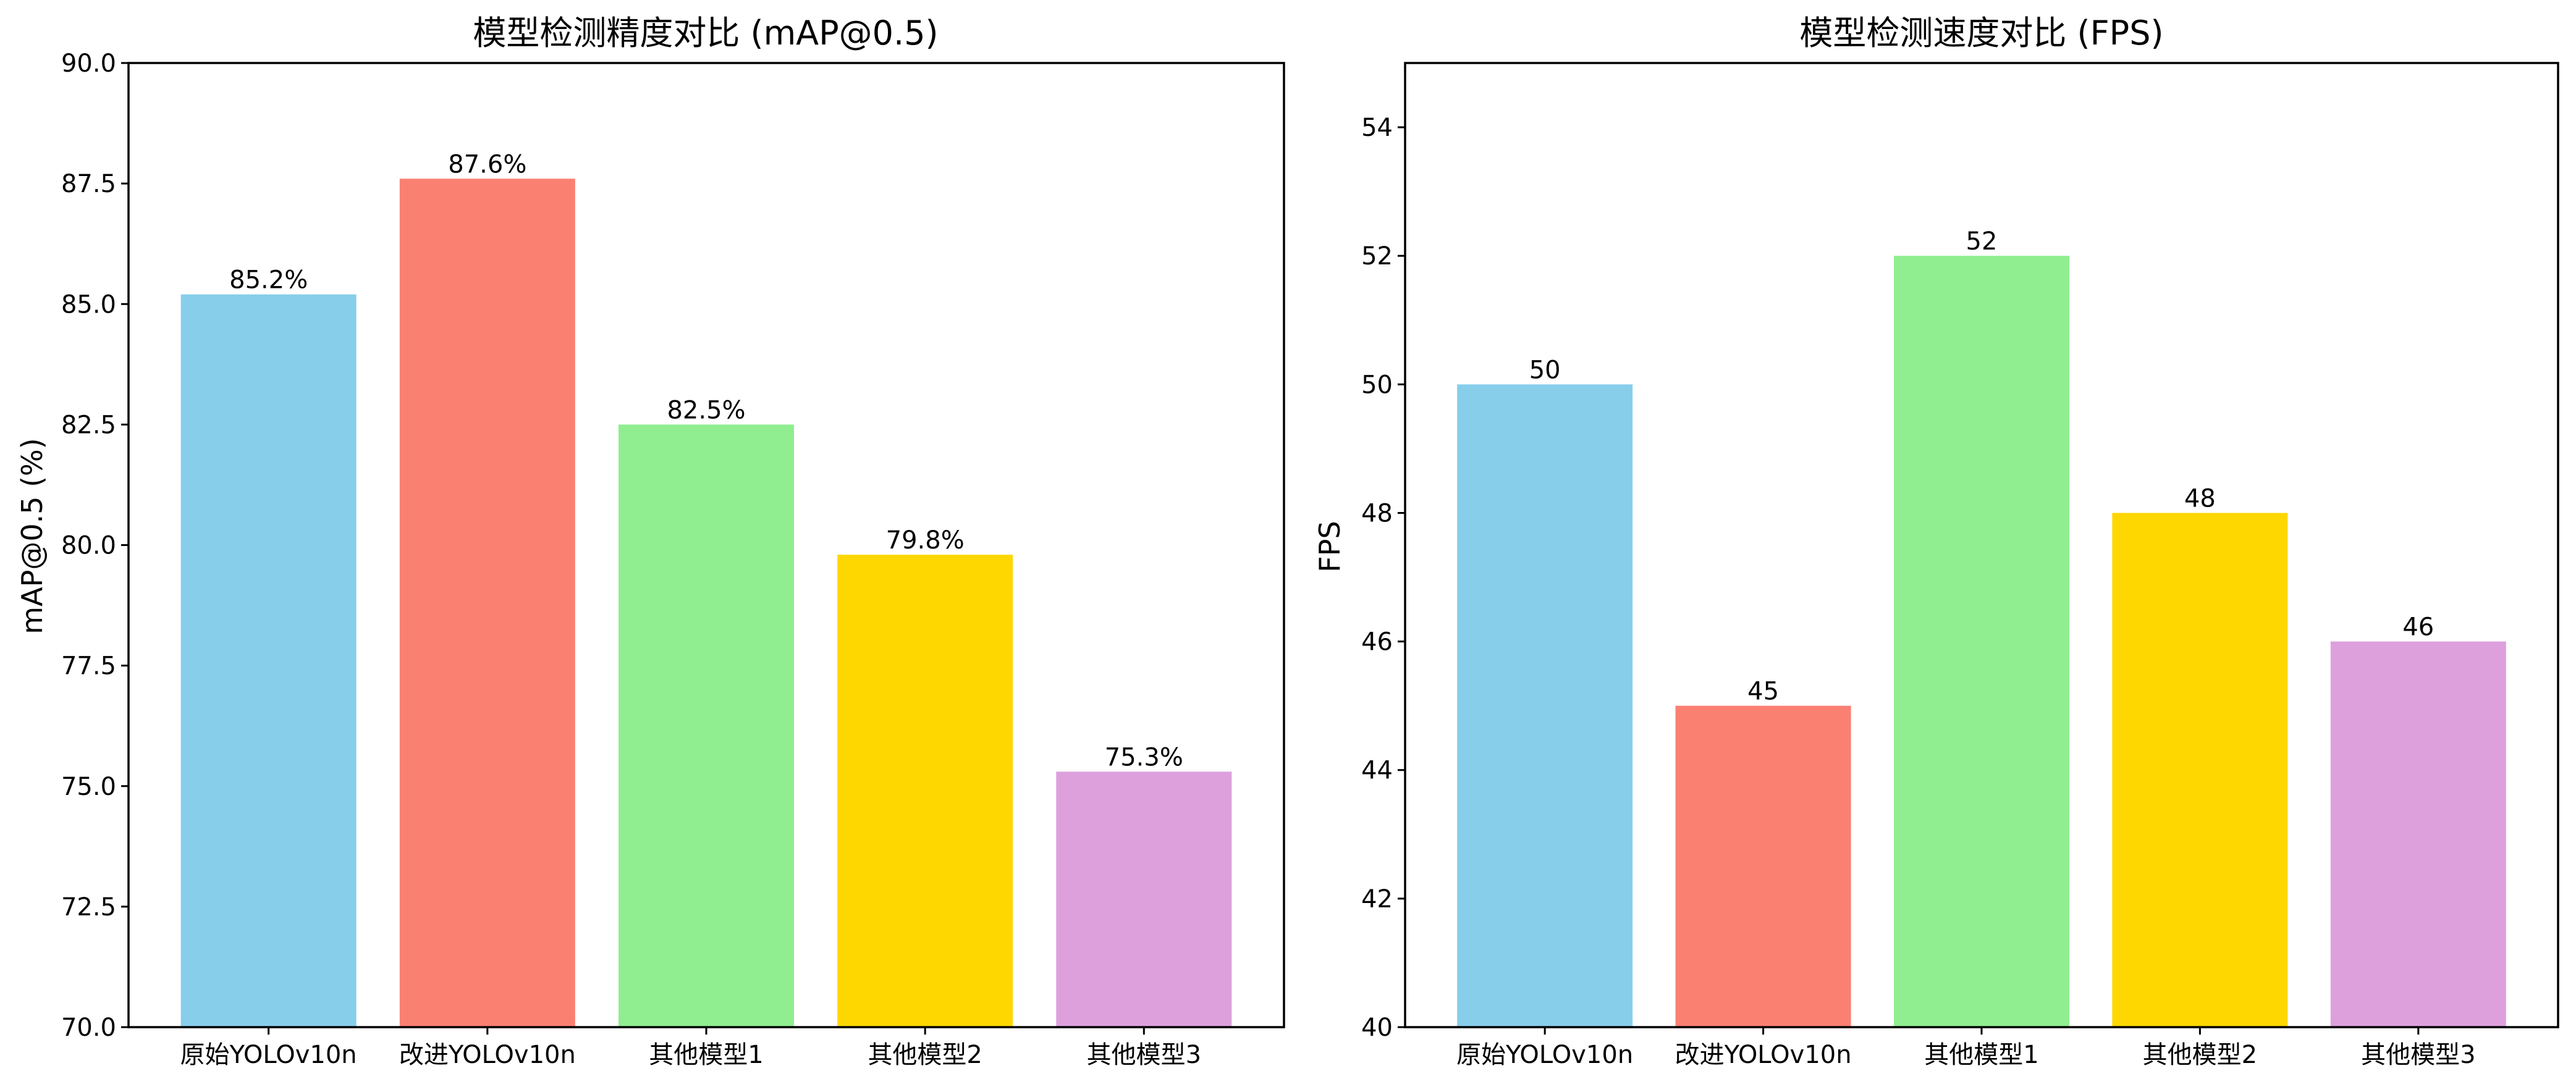  I want to click on speed-y-tick-label: 48, so click(1377, 513).